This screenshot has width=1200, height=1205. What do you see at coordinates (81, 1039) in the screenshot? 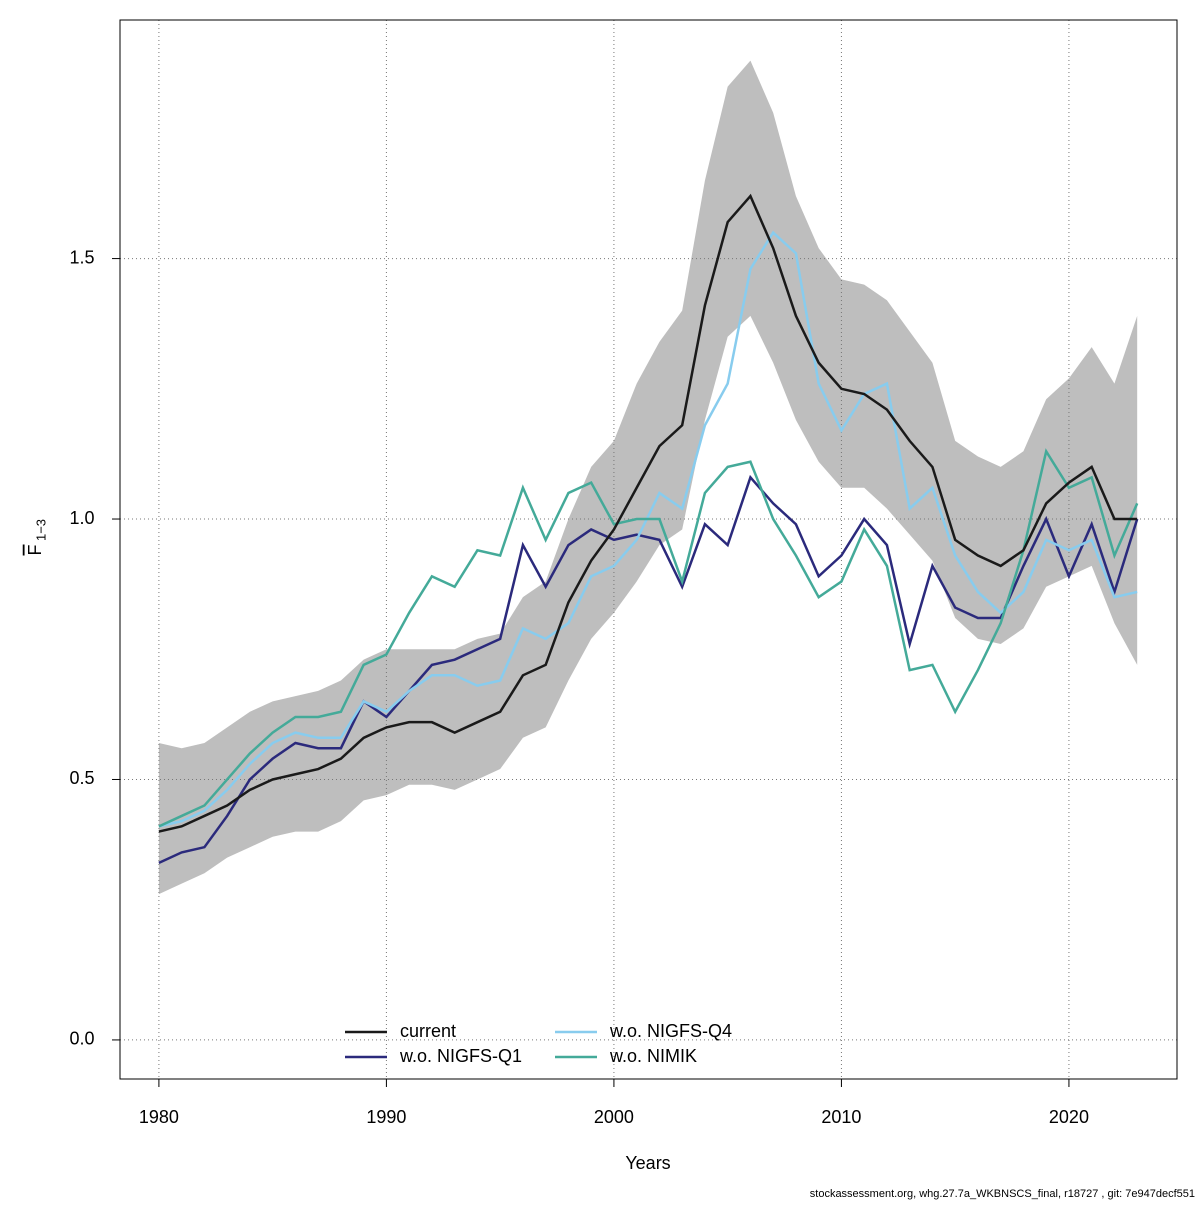
I see `y-tick-label: 0.0` at bounding box center [81, 1039].